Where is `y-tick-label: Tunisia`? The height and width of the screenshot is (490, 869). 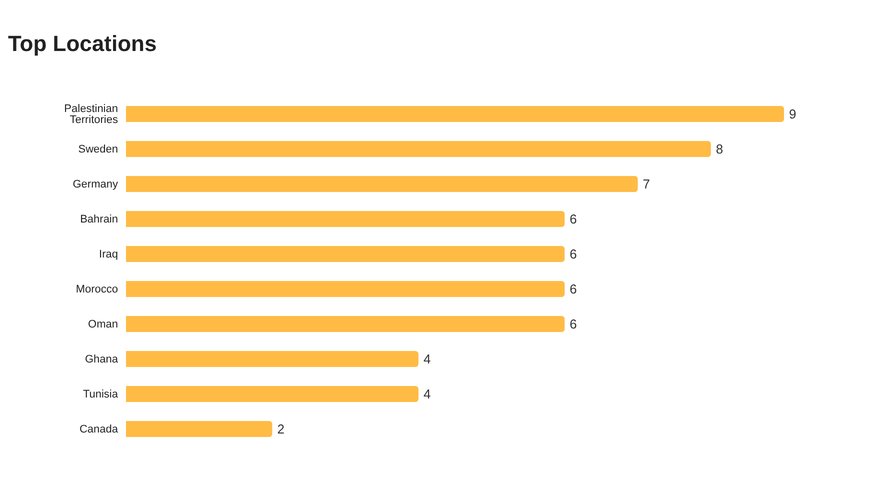
y-tick-label: Tunisia is located at coordinates (100, 394).